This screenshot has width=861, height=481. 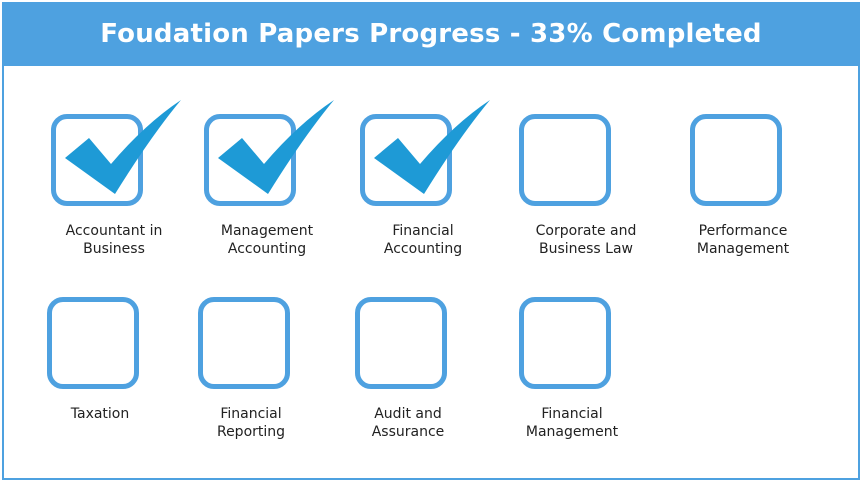 I want to click on paper-label: Financial Accounting, so click(x=423, y=240).